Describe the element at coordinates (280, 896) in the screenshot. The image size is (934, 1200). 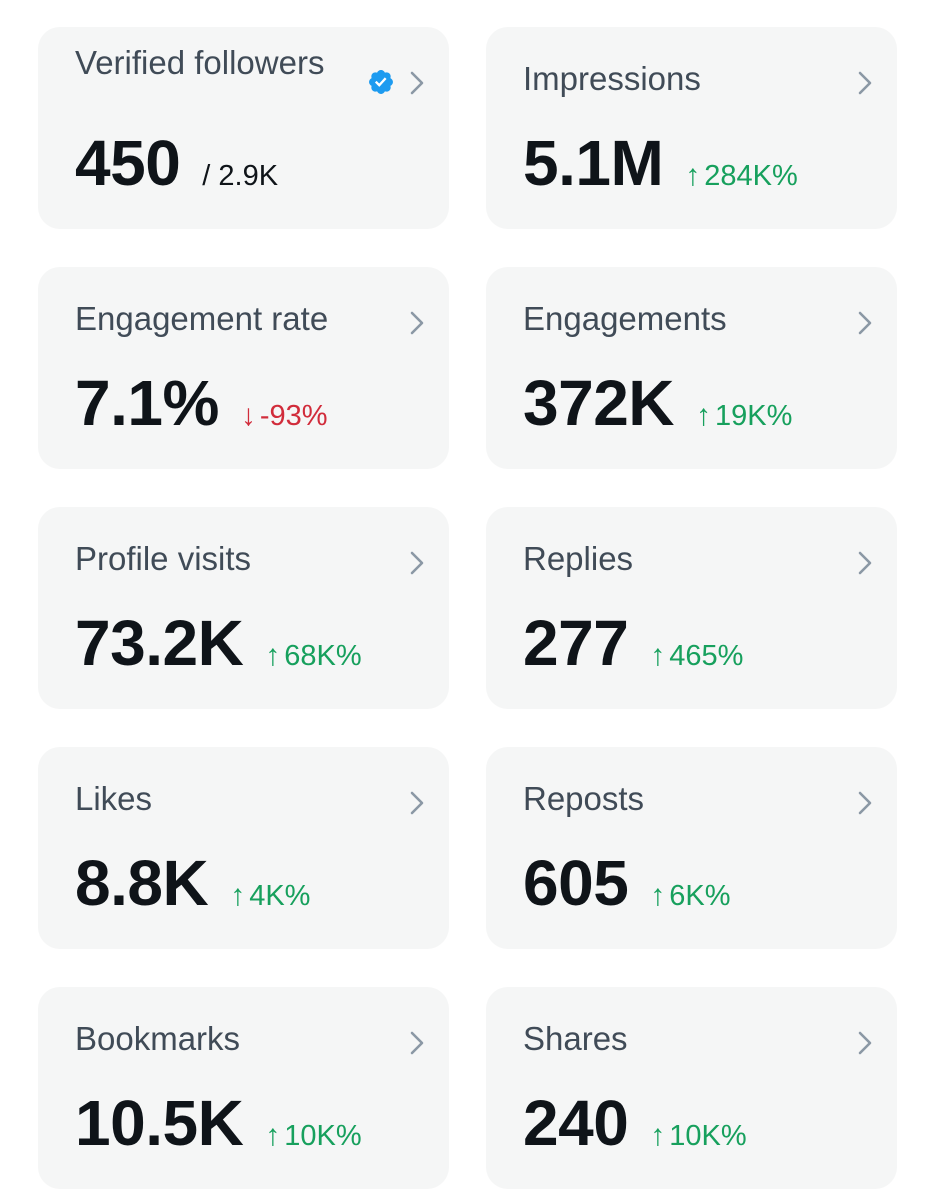
I see `change-value: 4K%` at that location.